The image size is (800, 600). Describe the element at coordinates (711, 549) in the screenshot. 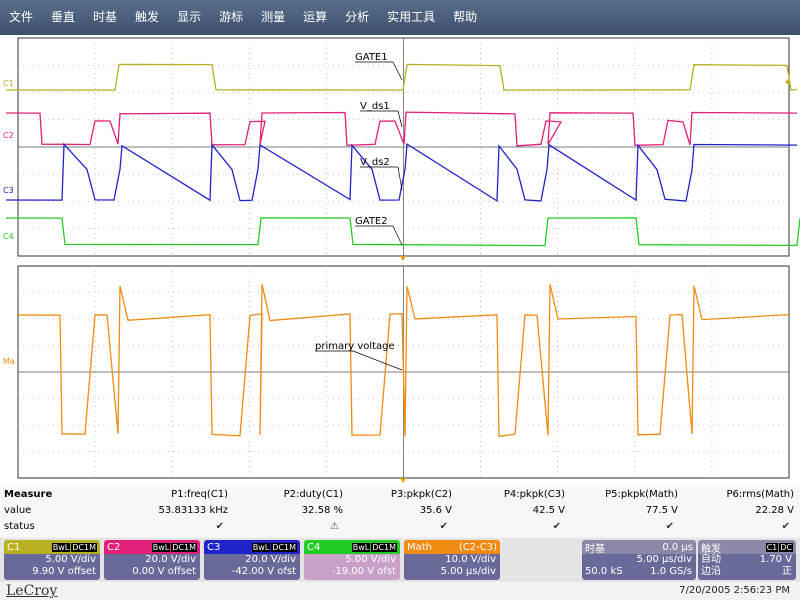

I see `trigger-title: 触发` at that location.